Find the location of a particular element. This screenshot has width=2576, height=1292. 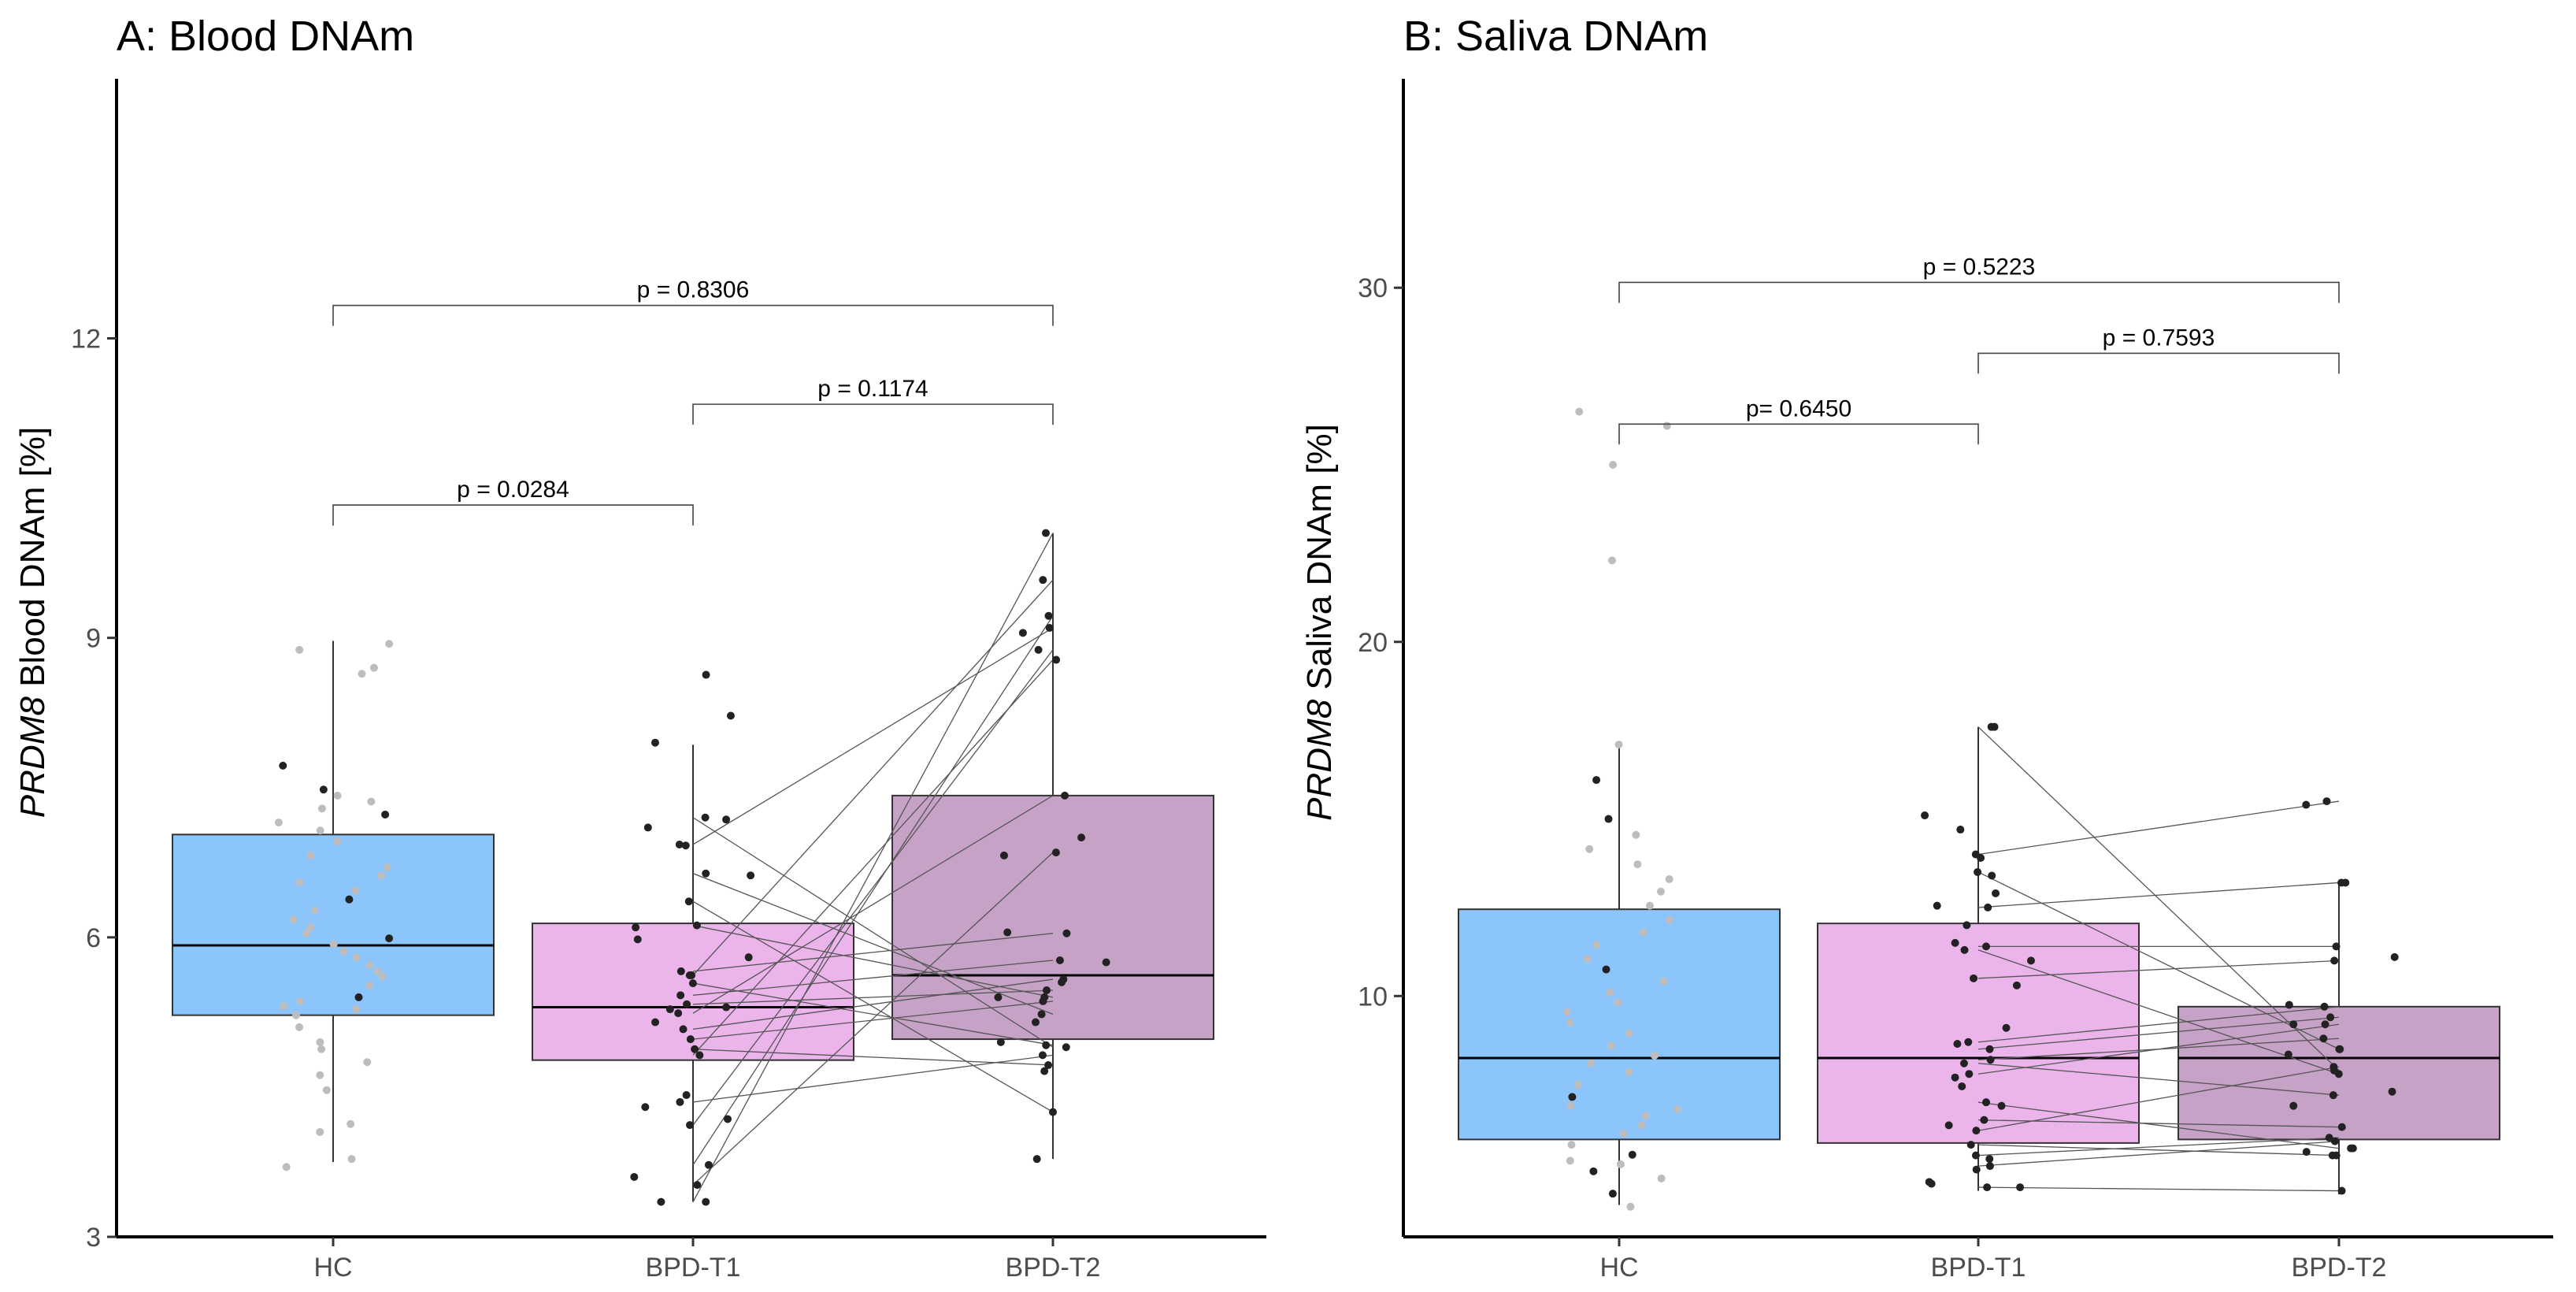

p-value-label: p = 0.7593 is located at coordinates (2159, 338).